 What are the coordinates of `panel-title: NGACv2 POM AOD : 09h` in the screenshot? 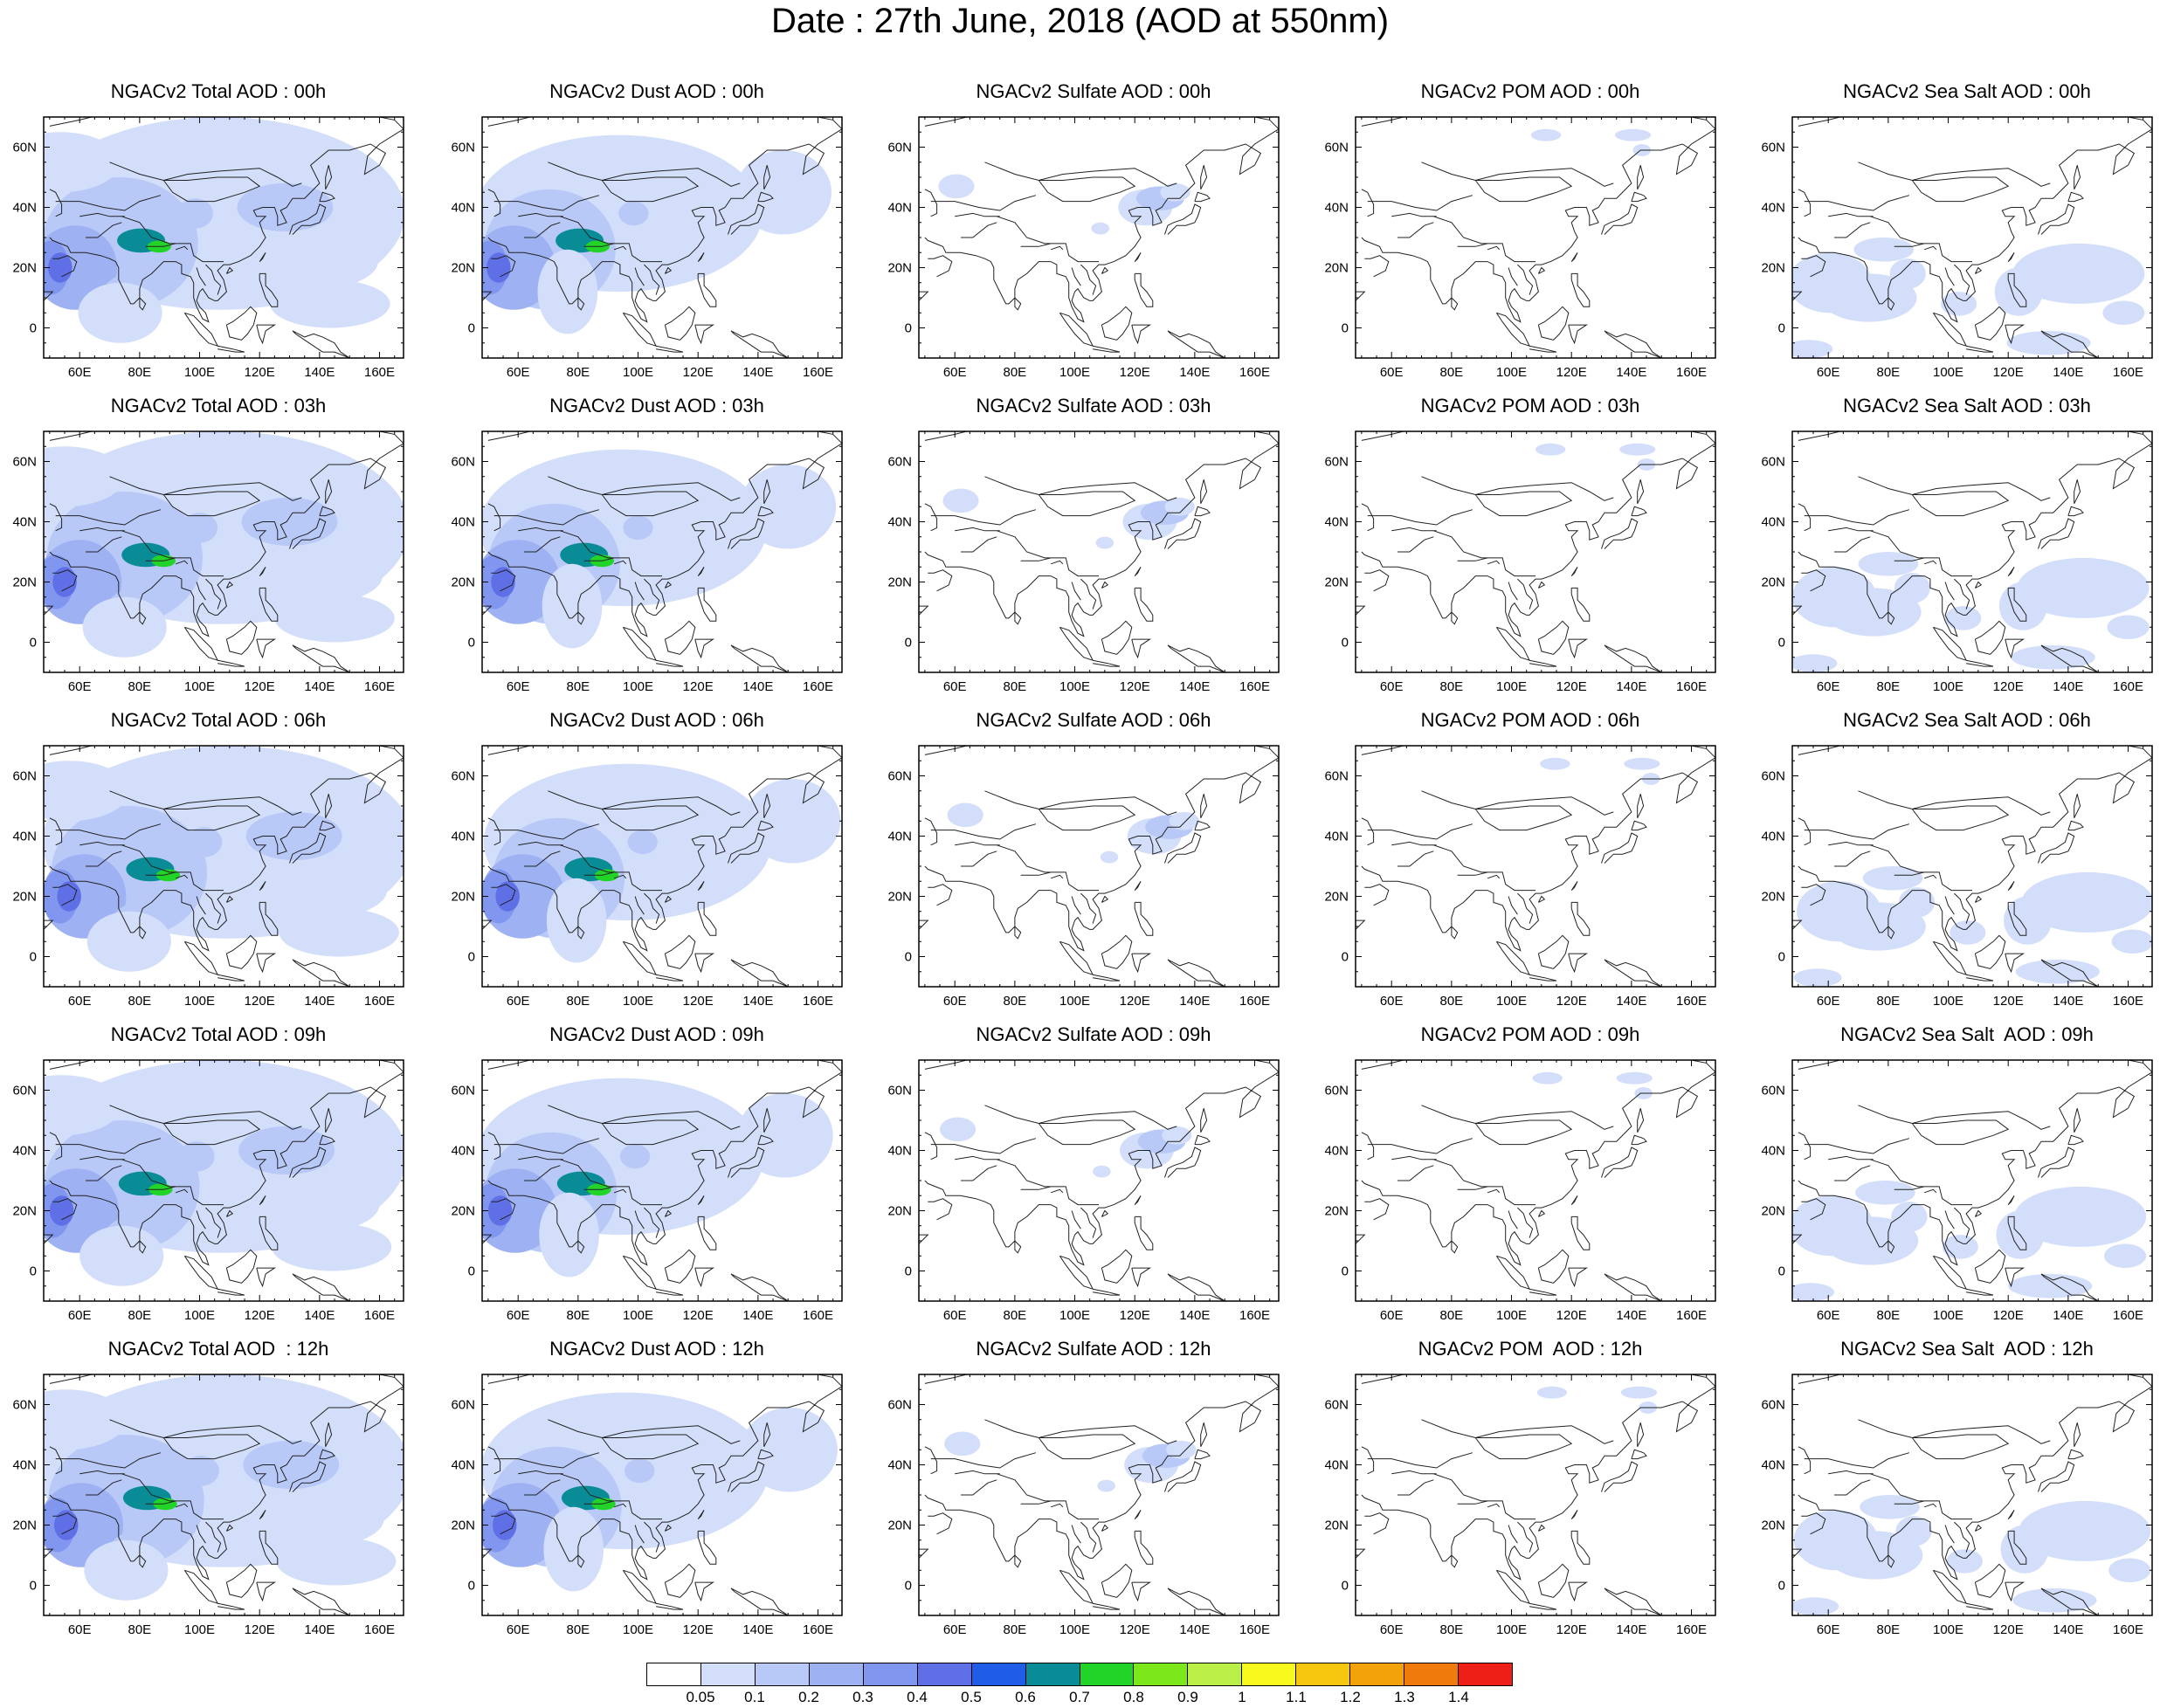 It's located at (1530, 1034).